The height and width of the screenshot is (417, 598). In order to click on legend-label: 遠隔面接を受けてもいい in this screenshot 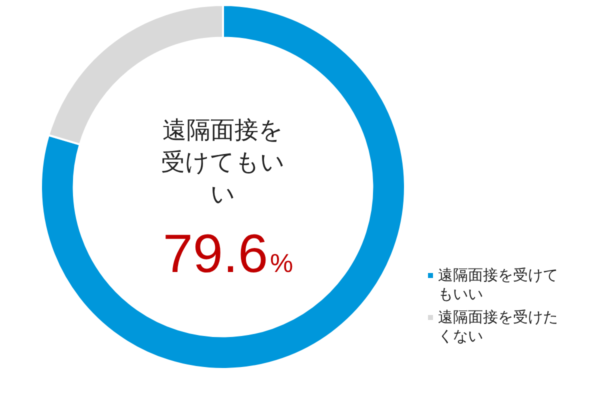, I will do `click(498, 285)`.